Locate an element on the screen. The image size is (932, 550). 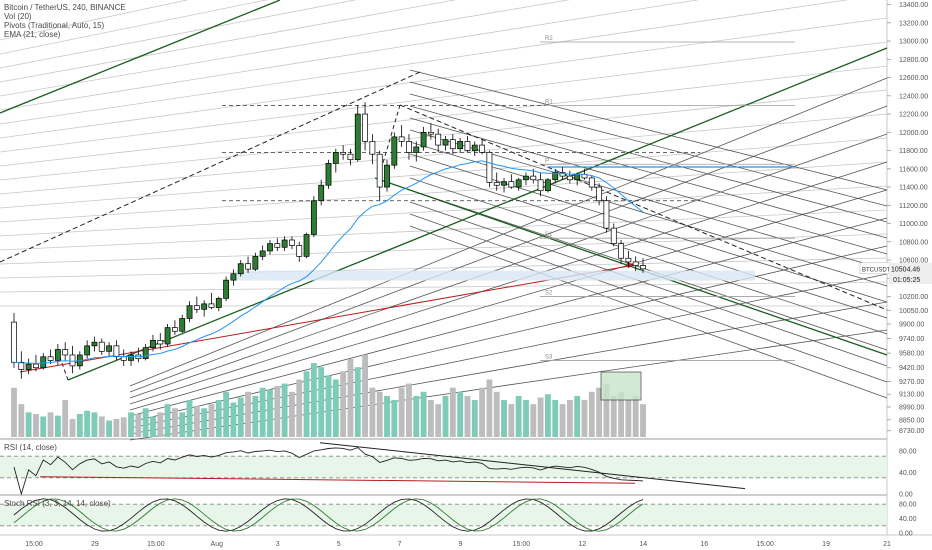
stoch-legend: Stoch RSI (3, 3, 14, 14, close) is located at coordinates (57, 503).